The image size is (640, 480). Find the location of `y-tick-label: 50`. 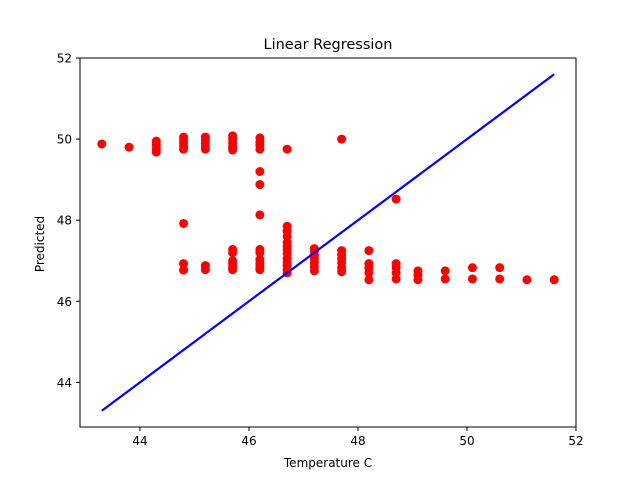

y-tick-label: 50 is located at coordinates (64, 140).